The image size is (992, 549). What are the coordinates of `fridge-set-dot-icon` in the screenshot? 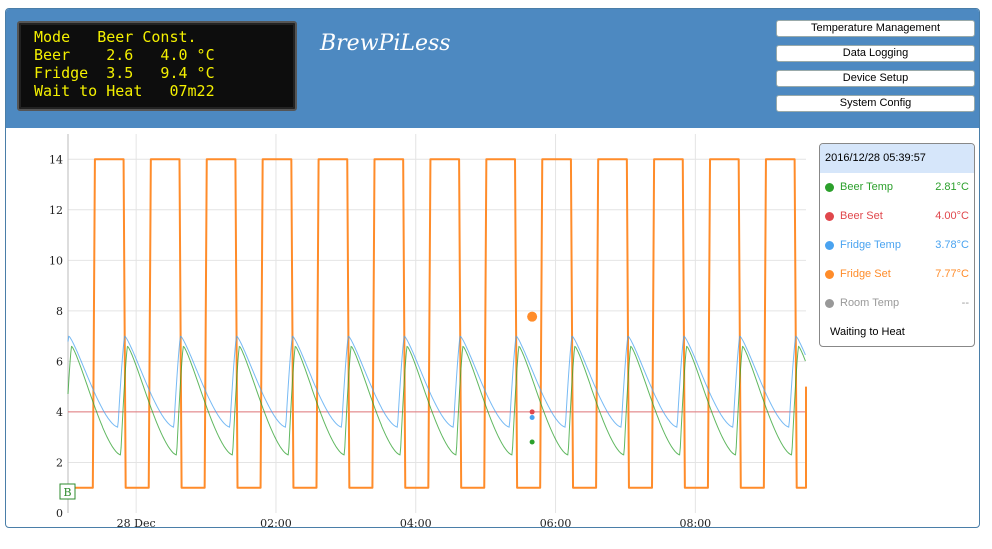 It's located at (829, 274).